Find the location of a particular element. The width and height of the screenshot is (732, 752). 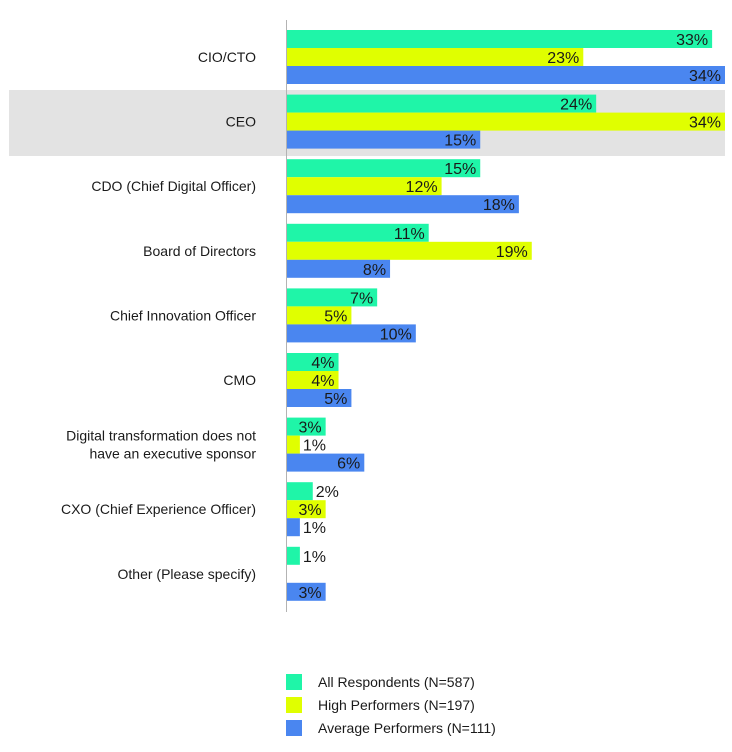

category-label: CXO (Chief Experience Officer) is located at coordinates (158, 509).